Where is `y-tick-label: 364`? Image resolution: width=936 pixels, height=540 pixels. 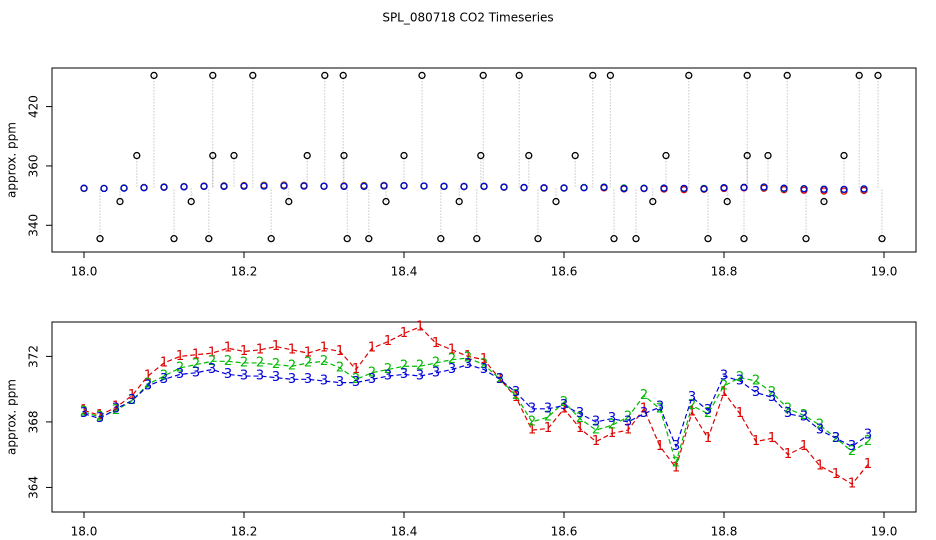 y-tick-label: 364 is located at coordinates (34, 487).